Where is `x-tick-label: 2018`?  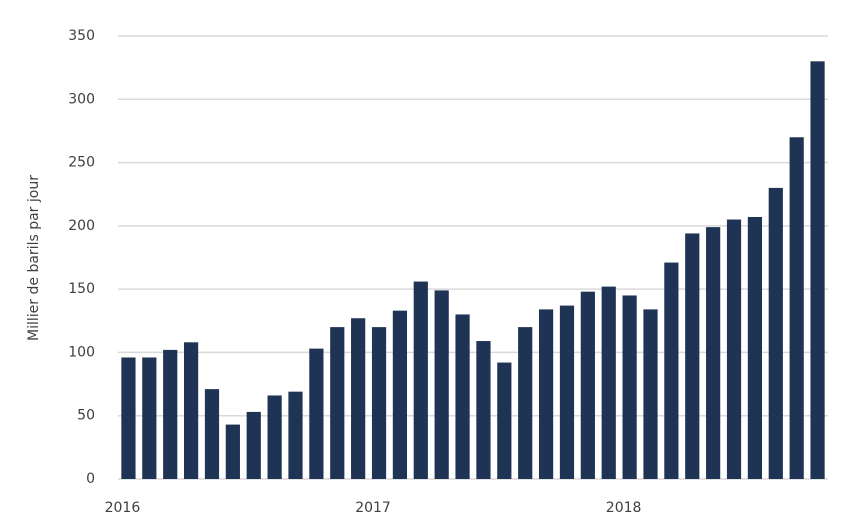
x-tick-label: 2018 is located at coordinates (624, 508).